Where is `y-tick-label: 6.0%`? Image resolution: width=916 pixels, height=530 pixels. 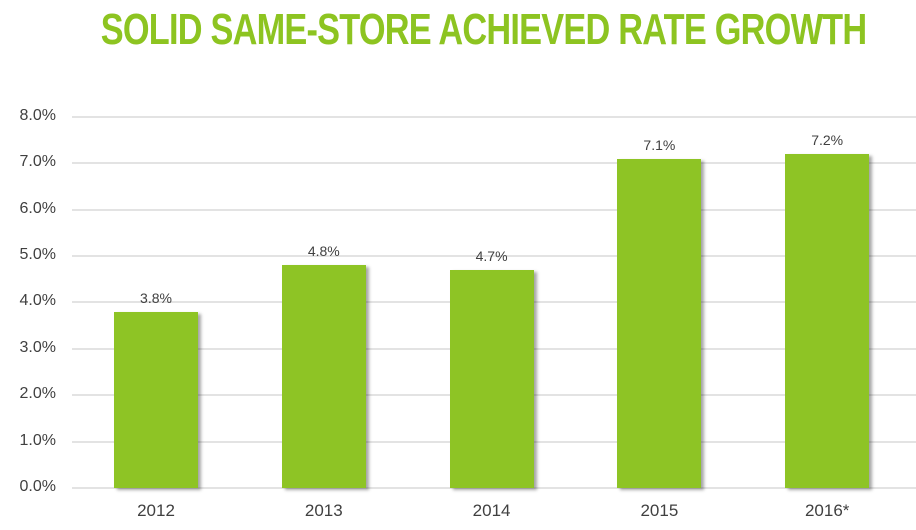 y-tick-label: 6.0% is located at coordinates (37, 208).